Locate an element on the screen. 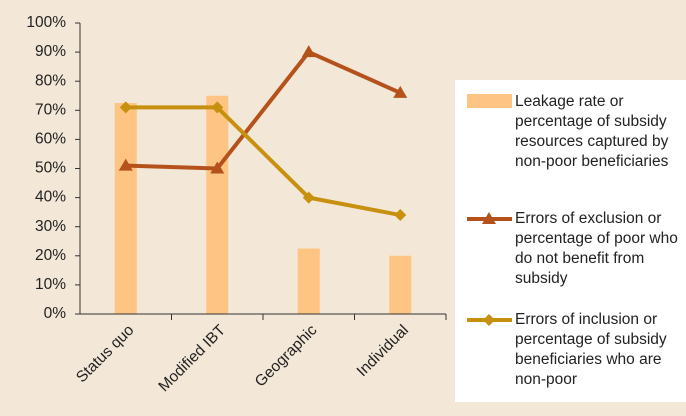 Image resolution: width=686 pixels, height=416 pixels. y-tick-label: 60% is located at coordinates (50, 138).